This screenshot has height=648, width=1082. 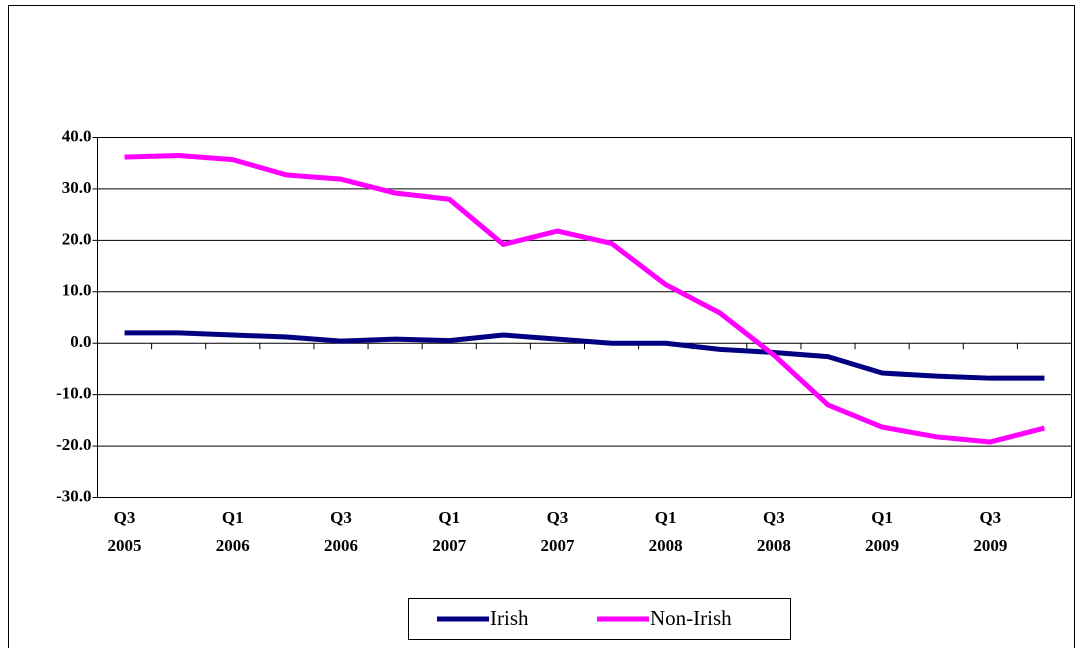 I want to click on y-tick-label: -20.0, so click(x=73, y=444).